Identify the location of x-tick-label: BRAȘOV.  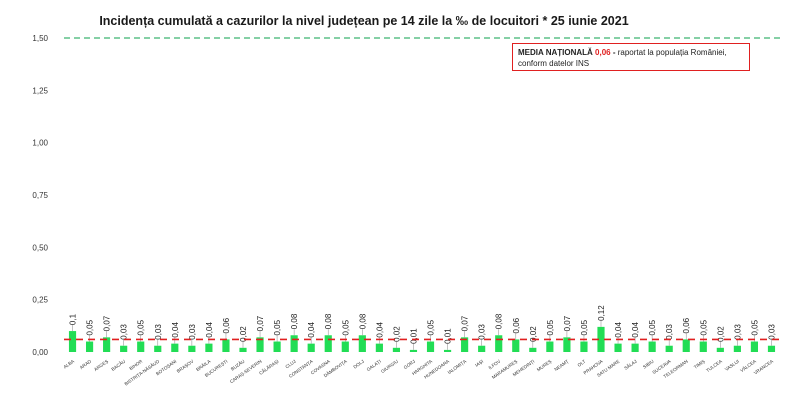
(185, 366).